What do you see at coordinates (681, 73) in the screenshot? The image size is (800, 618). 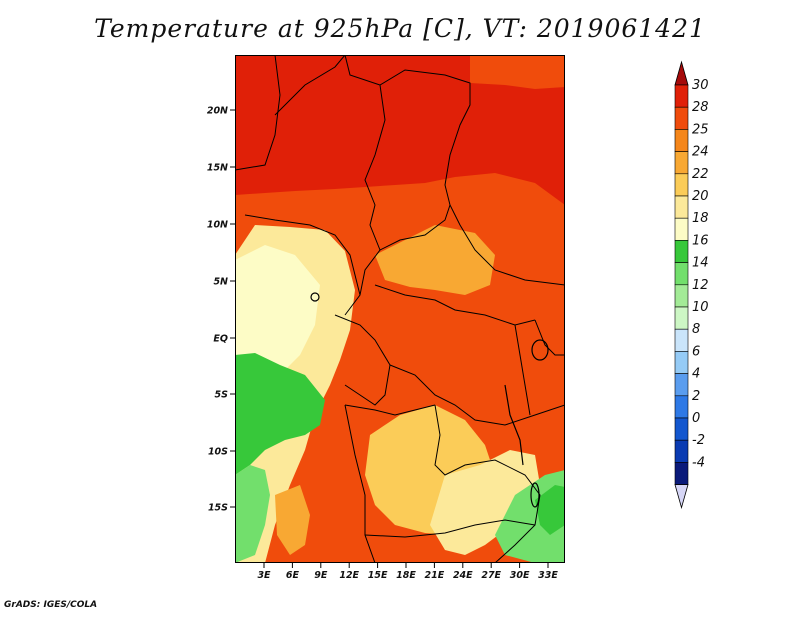 I see `colorbar-top-arrow` at bounding box center [681, 73].